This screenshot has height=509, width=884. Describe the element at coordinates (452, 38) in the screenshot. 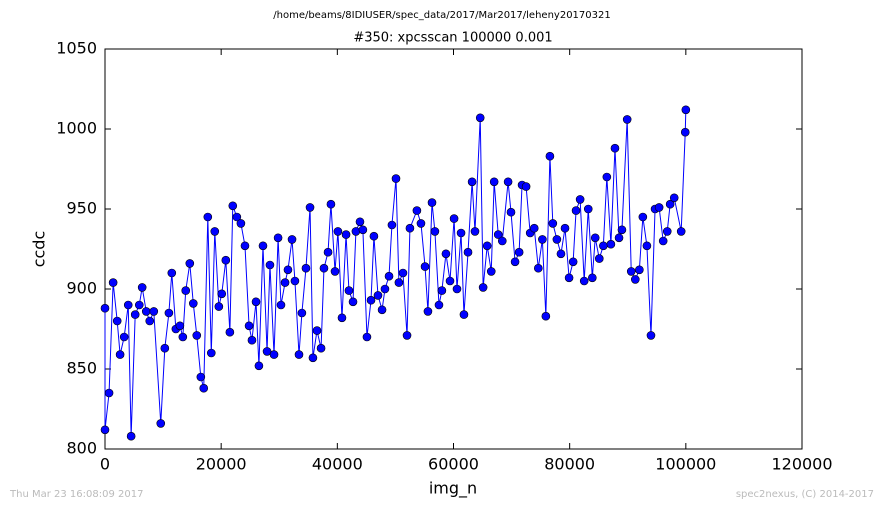

I see `chart-subtitle: #350: xpcsscan 100000 0.001` at that location.